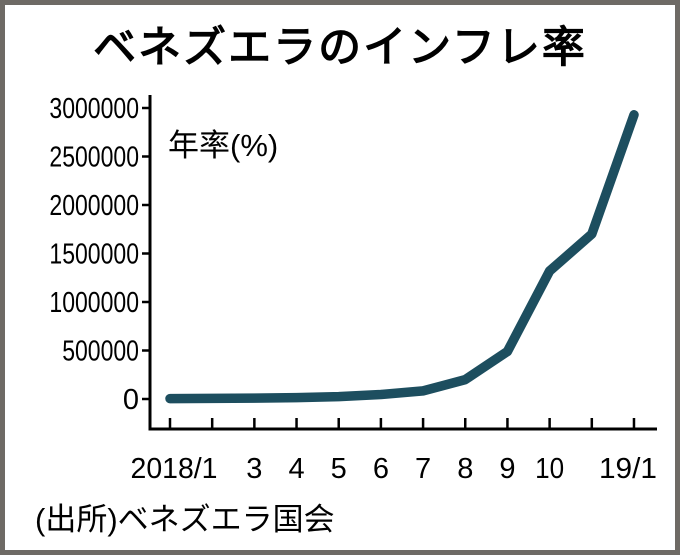 The image size is (680, 555). I want to click on y-tick-label: 3000000, so click(94, 109).